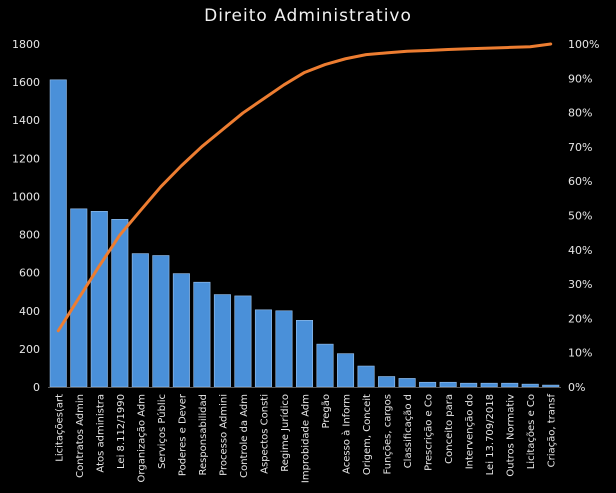 This screenshot has width=616, height=493. Describe the element at coordinates (580, 353) in the screenshot. I see `y-right-tick-label: 10%` at that location.